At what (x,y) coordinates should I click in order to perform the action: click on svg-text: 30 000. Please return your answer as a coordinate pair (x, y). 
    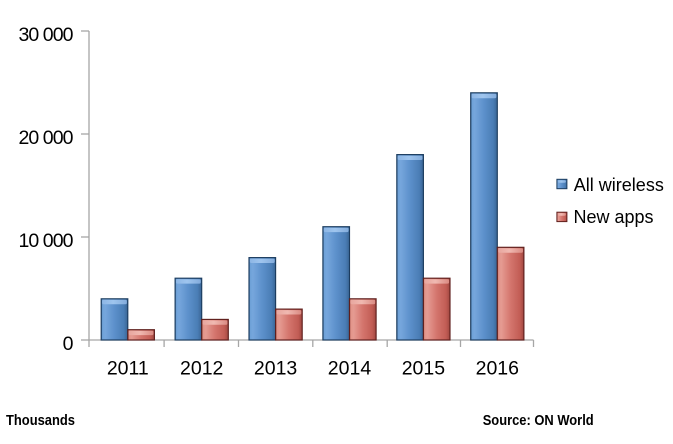
    Looking at the image, I should click on (46, 35).